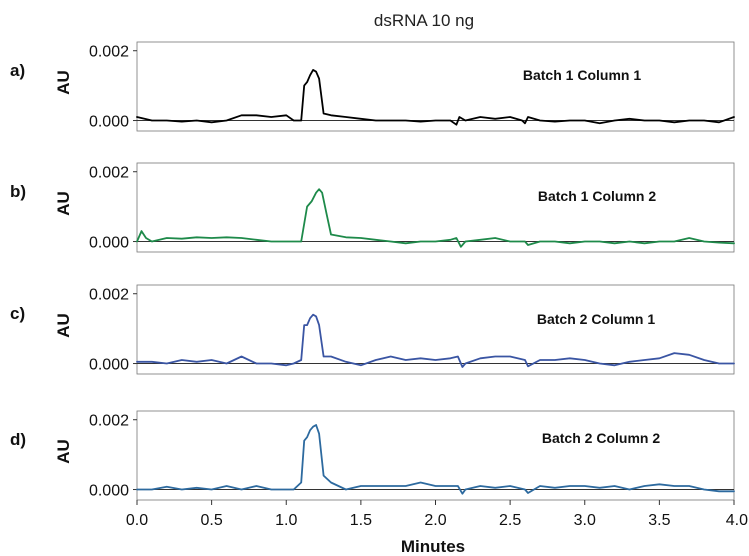 This screenshot has width=749, height=556. I want to click on x-axis-title: Minutes, so click(433, 546).